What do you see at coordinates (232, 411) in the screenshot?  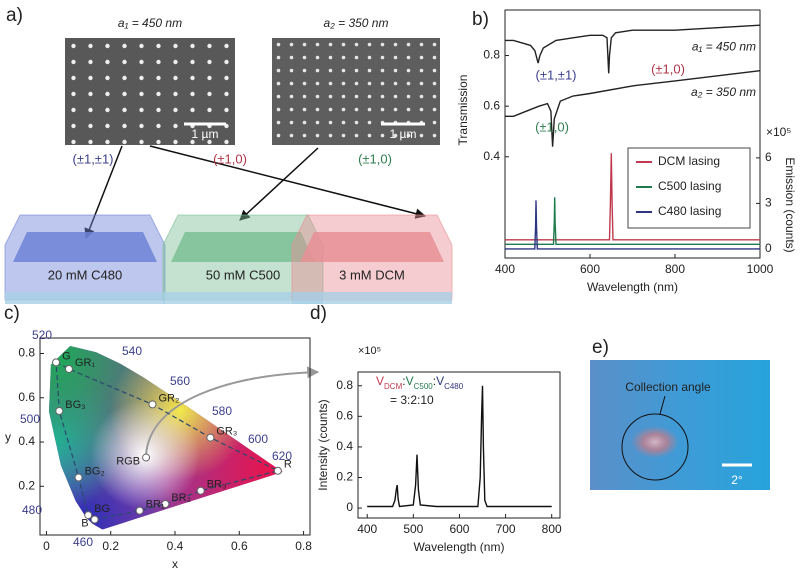 I see `link-arrow` at bounding box center [232, 411].